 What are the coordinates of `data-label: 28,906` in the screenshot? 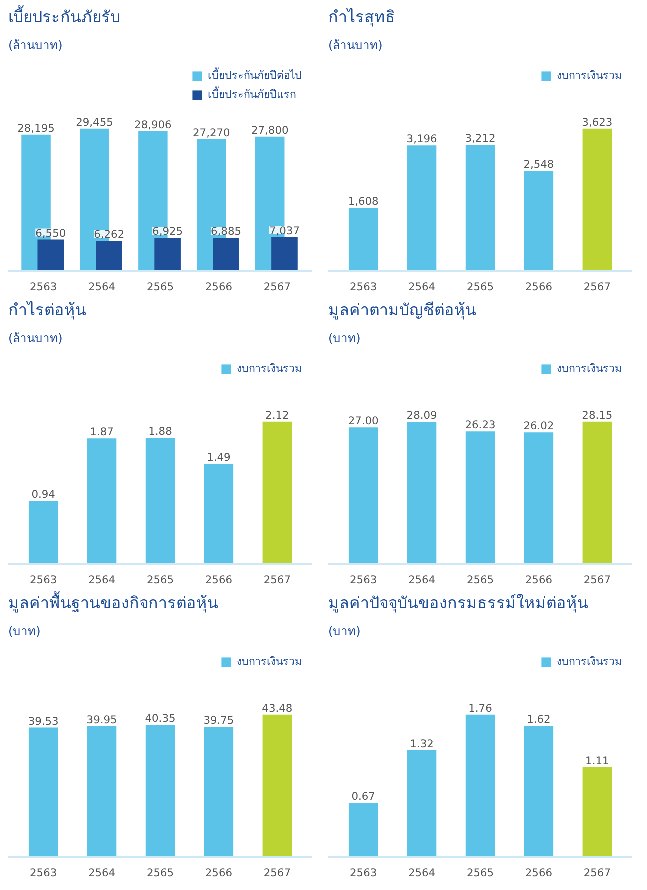 It's located at (153, 125).